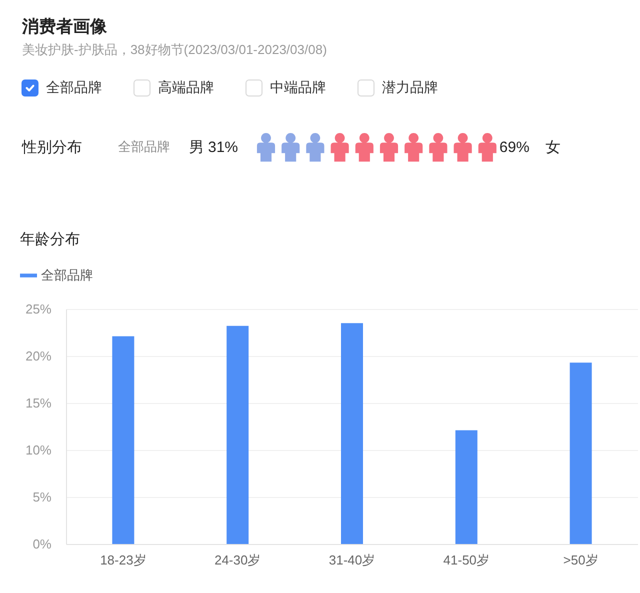 The width and height of the screenshot is (640, 593). I want to click on text: 性别分布, so click(51, 147).